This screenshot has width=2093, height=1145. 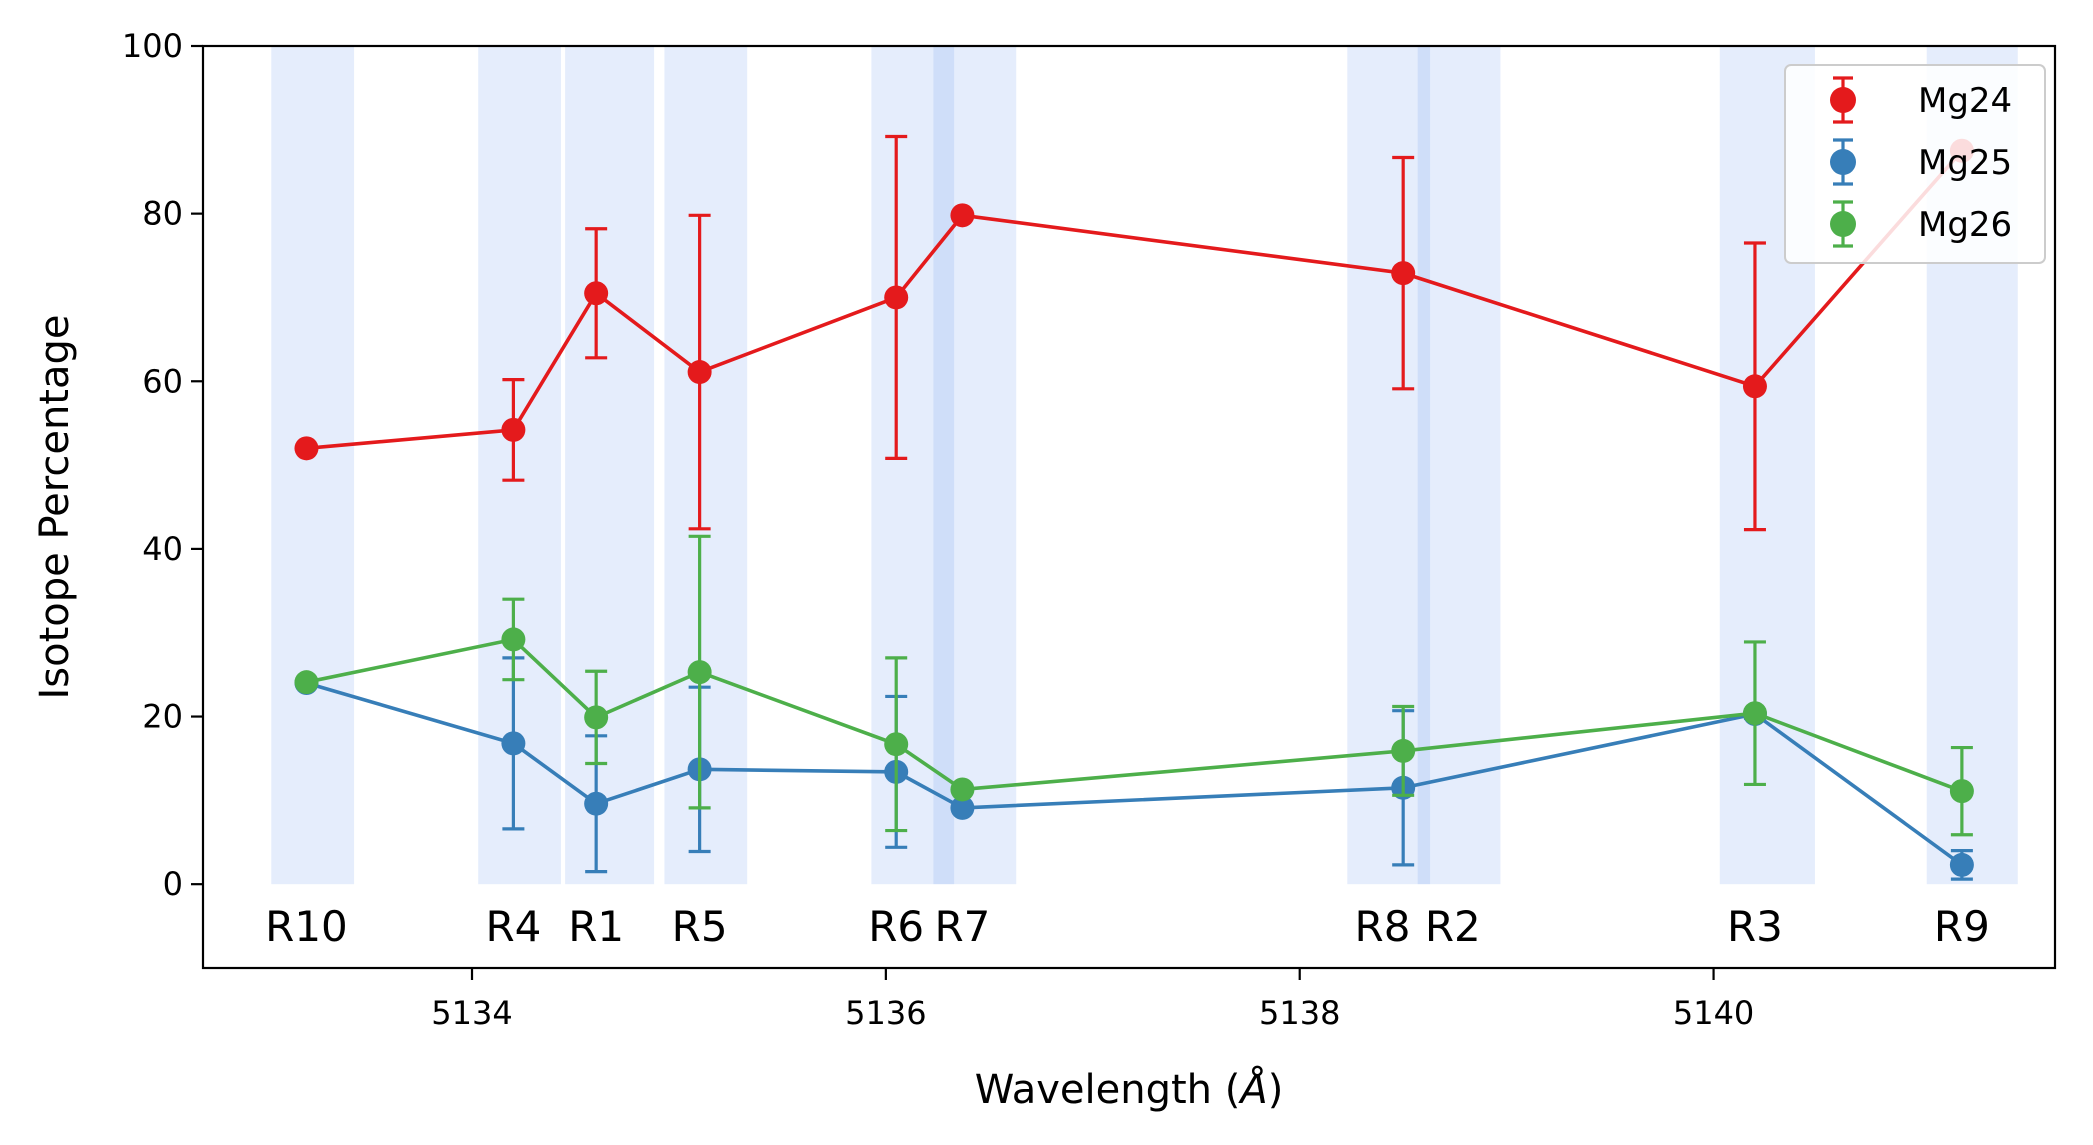 What do you see at coordinates (1276, 1090) in the screenshot?
I see `x-axis-title-close: )` at bounding box center [1276, 1090].